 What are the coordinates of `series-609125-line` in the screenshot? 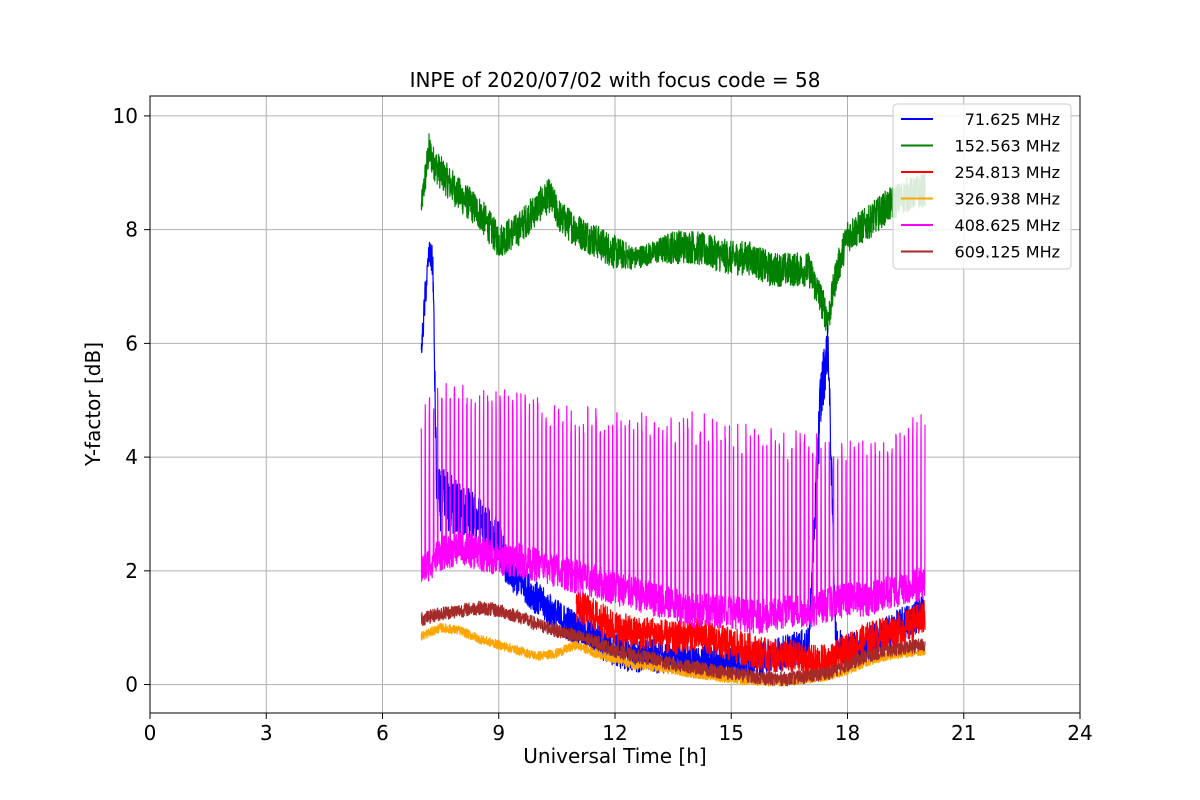 It's located at (673, 643).